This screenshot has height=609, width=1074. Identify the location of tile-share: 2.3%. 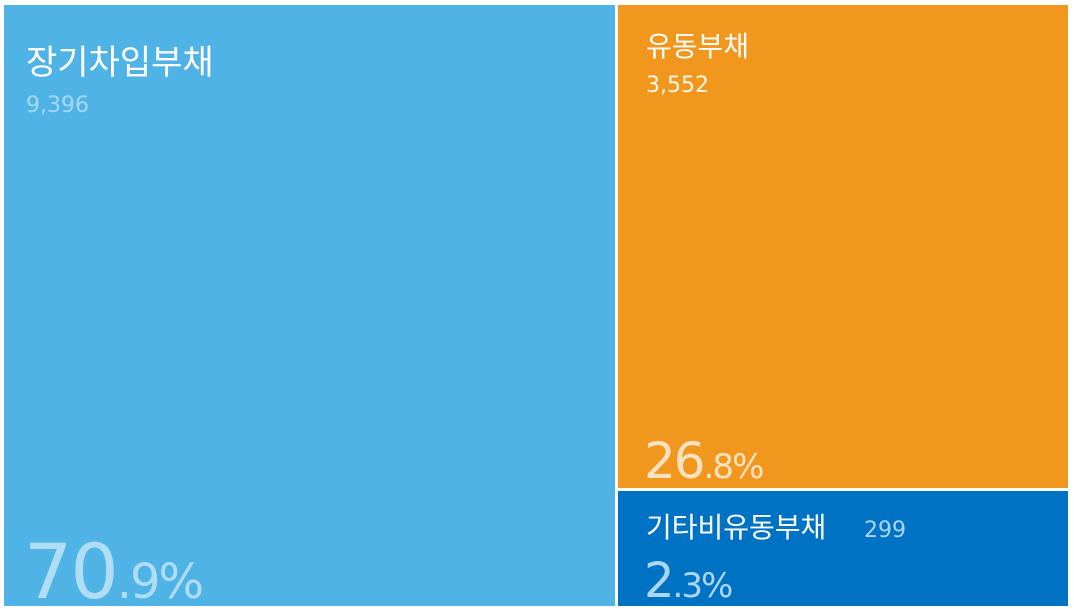
(688, 581).